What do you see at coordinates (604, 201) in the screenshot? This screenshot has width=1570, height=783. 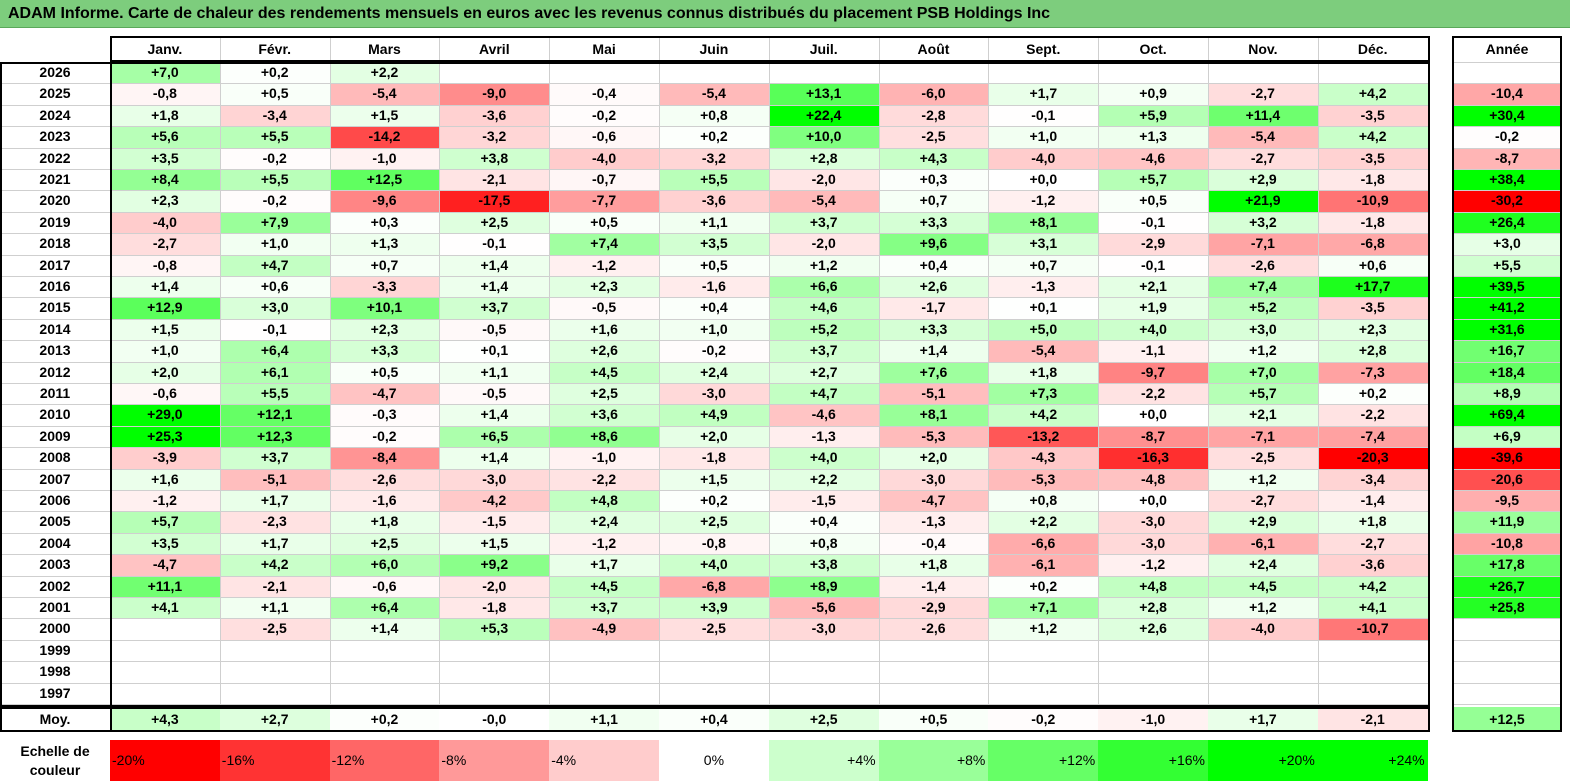 I see `heatmap-cell: -7,7` at bounding box center [604, 201].